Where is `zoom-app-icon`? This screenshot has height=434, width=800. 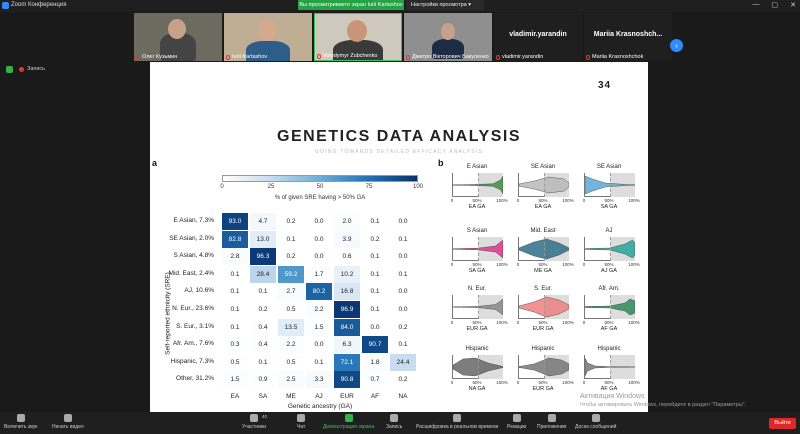 zoom-app-icon is located at coordinates (5, 5).